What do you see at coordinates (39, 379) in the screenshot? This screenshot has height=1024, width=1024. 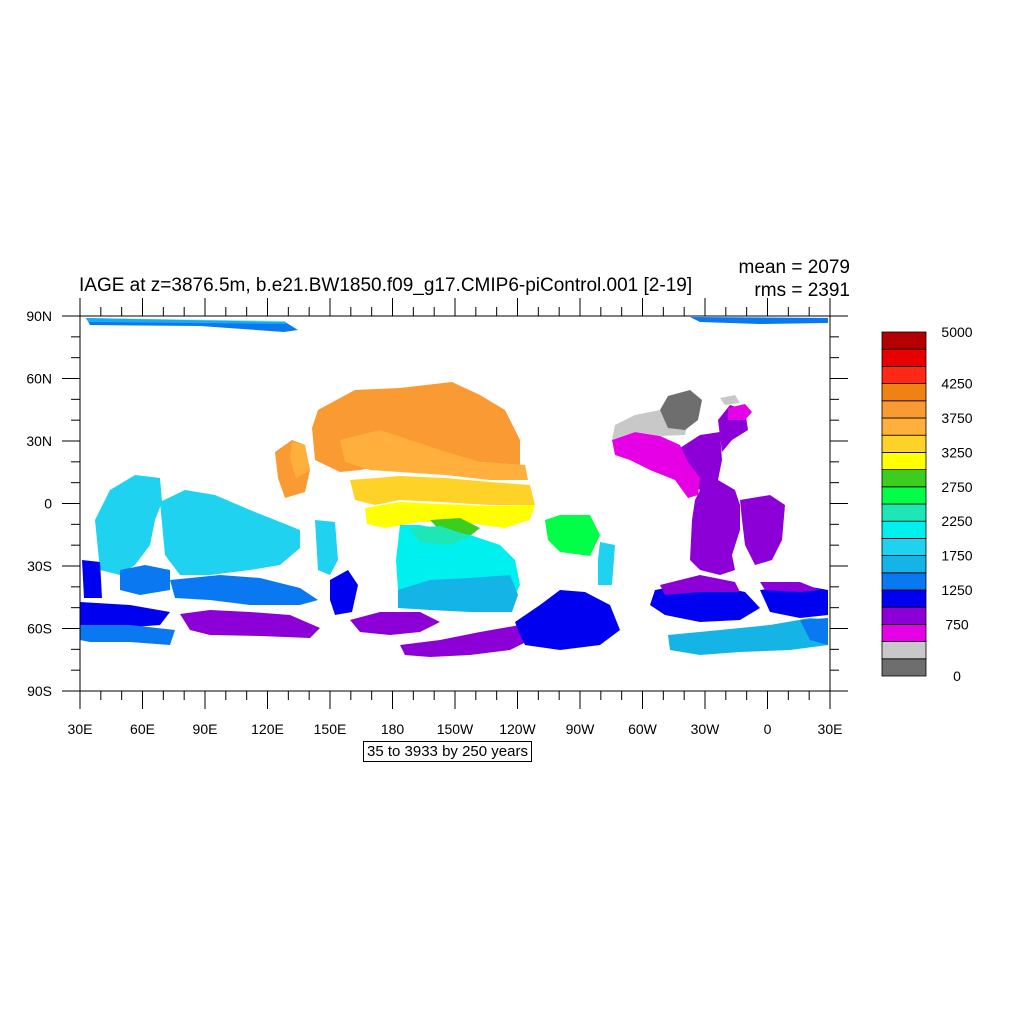 I see `lat-tick-label: 60N` at bounding box center [39, 379].